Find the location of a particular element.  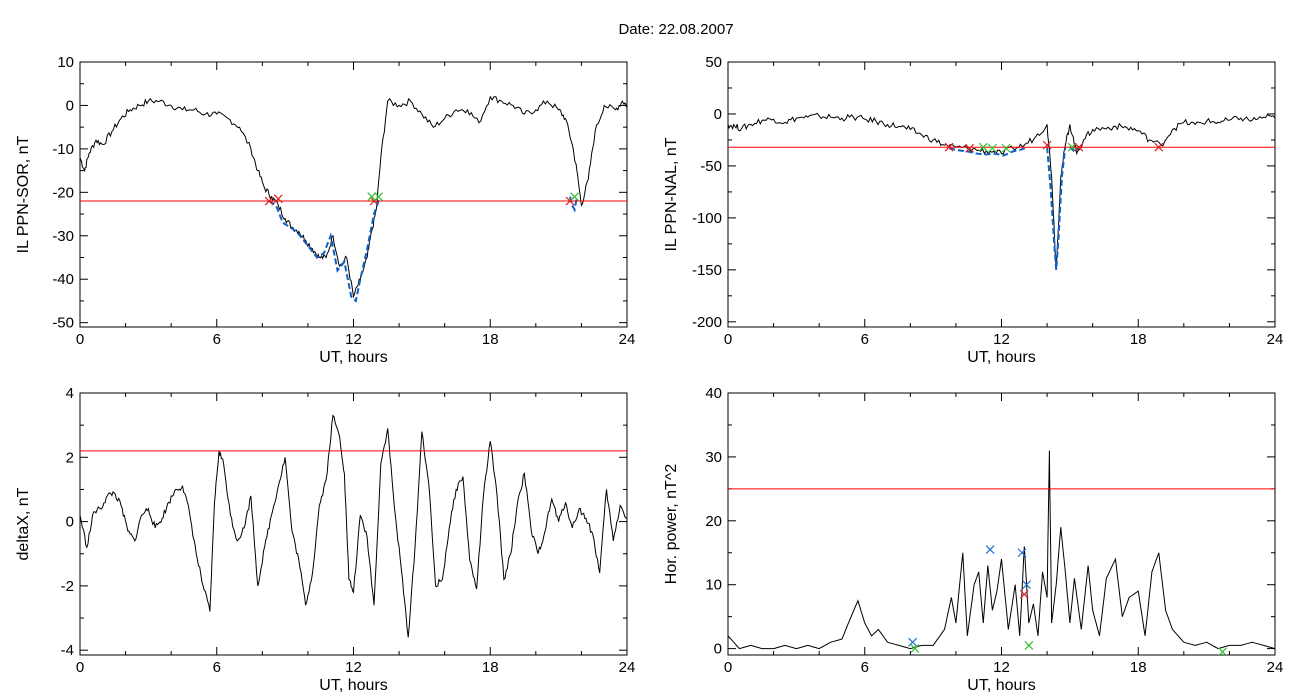

y-tick-label: -10 is located at coordinates (63, 149).